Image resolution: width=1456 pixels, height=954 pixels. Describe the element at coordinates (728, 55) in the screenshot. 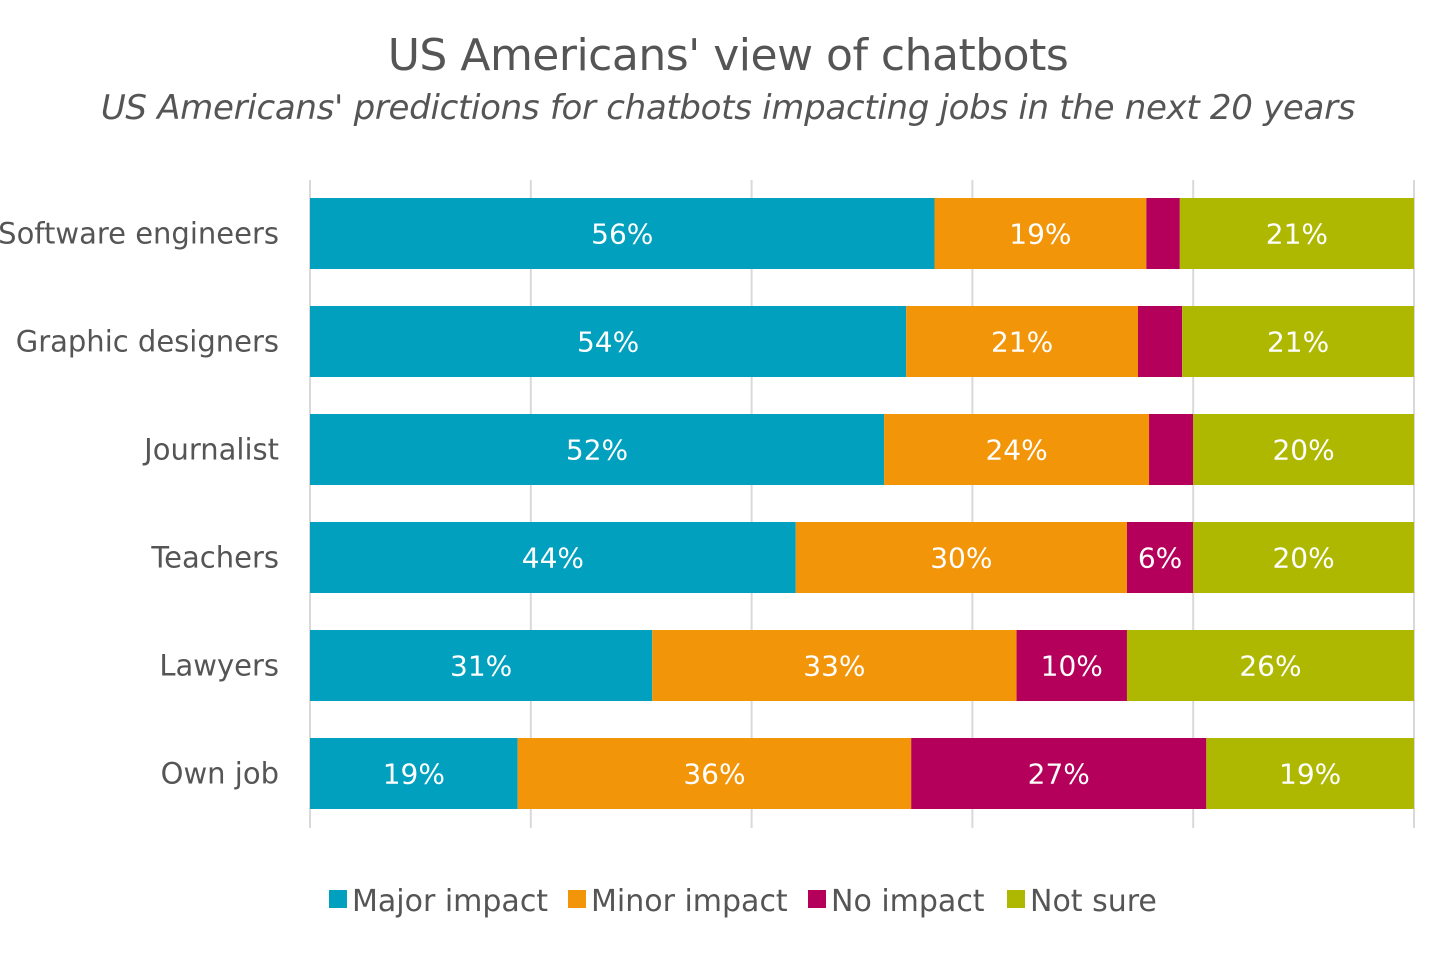

I see `chart-title: US Americans' view of chatbots` at that location.